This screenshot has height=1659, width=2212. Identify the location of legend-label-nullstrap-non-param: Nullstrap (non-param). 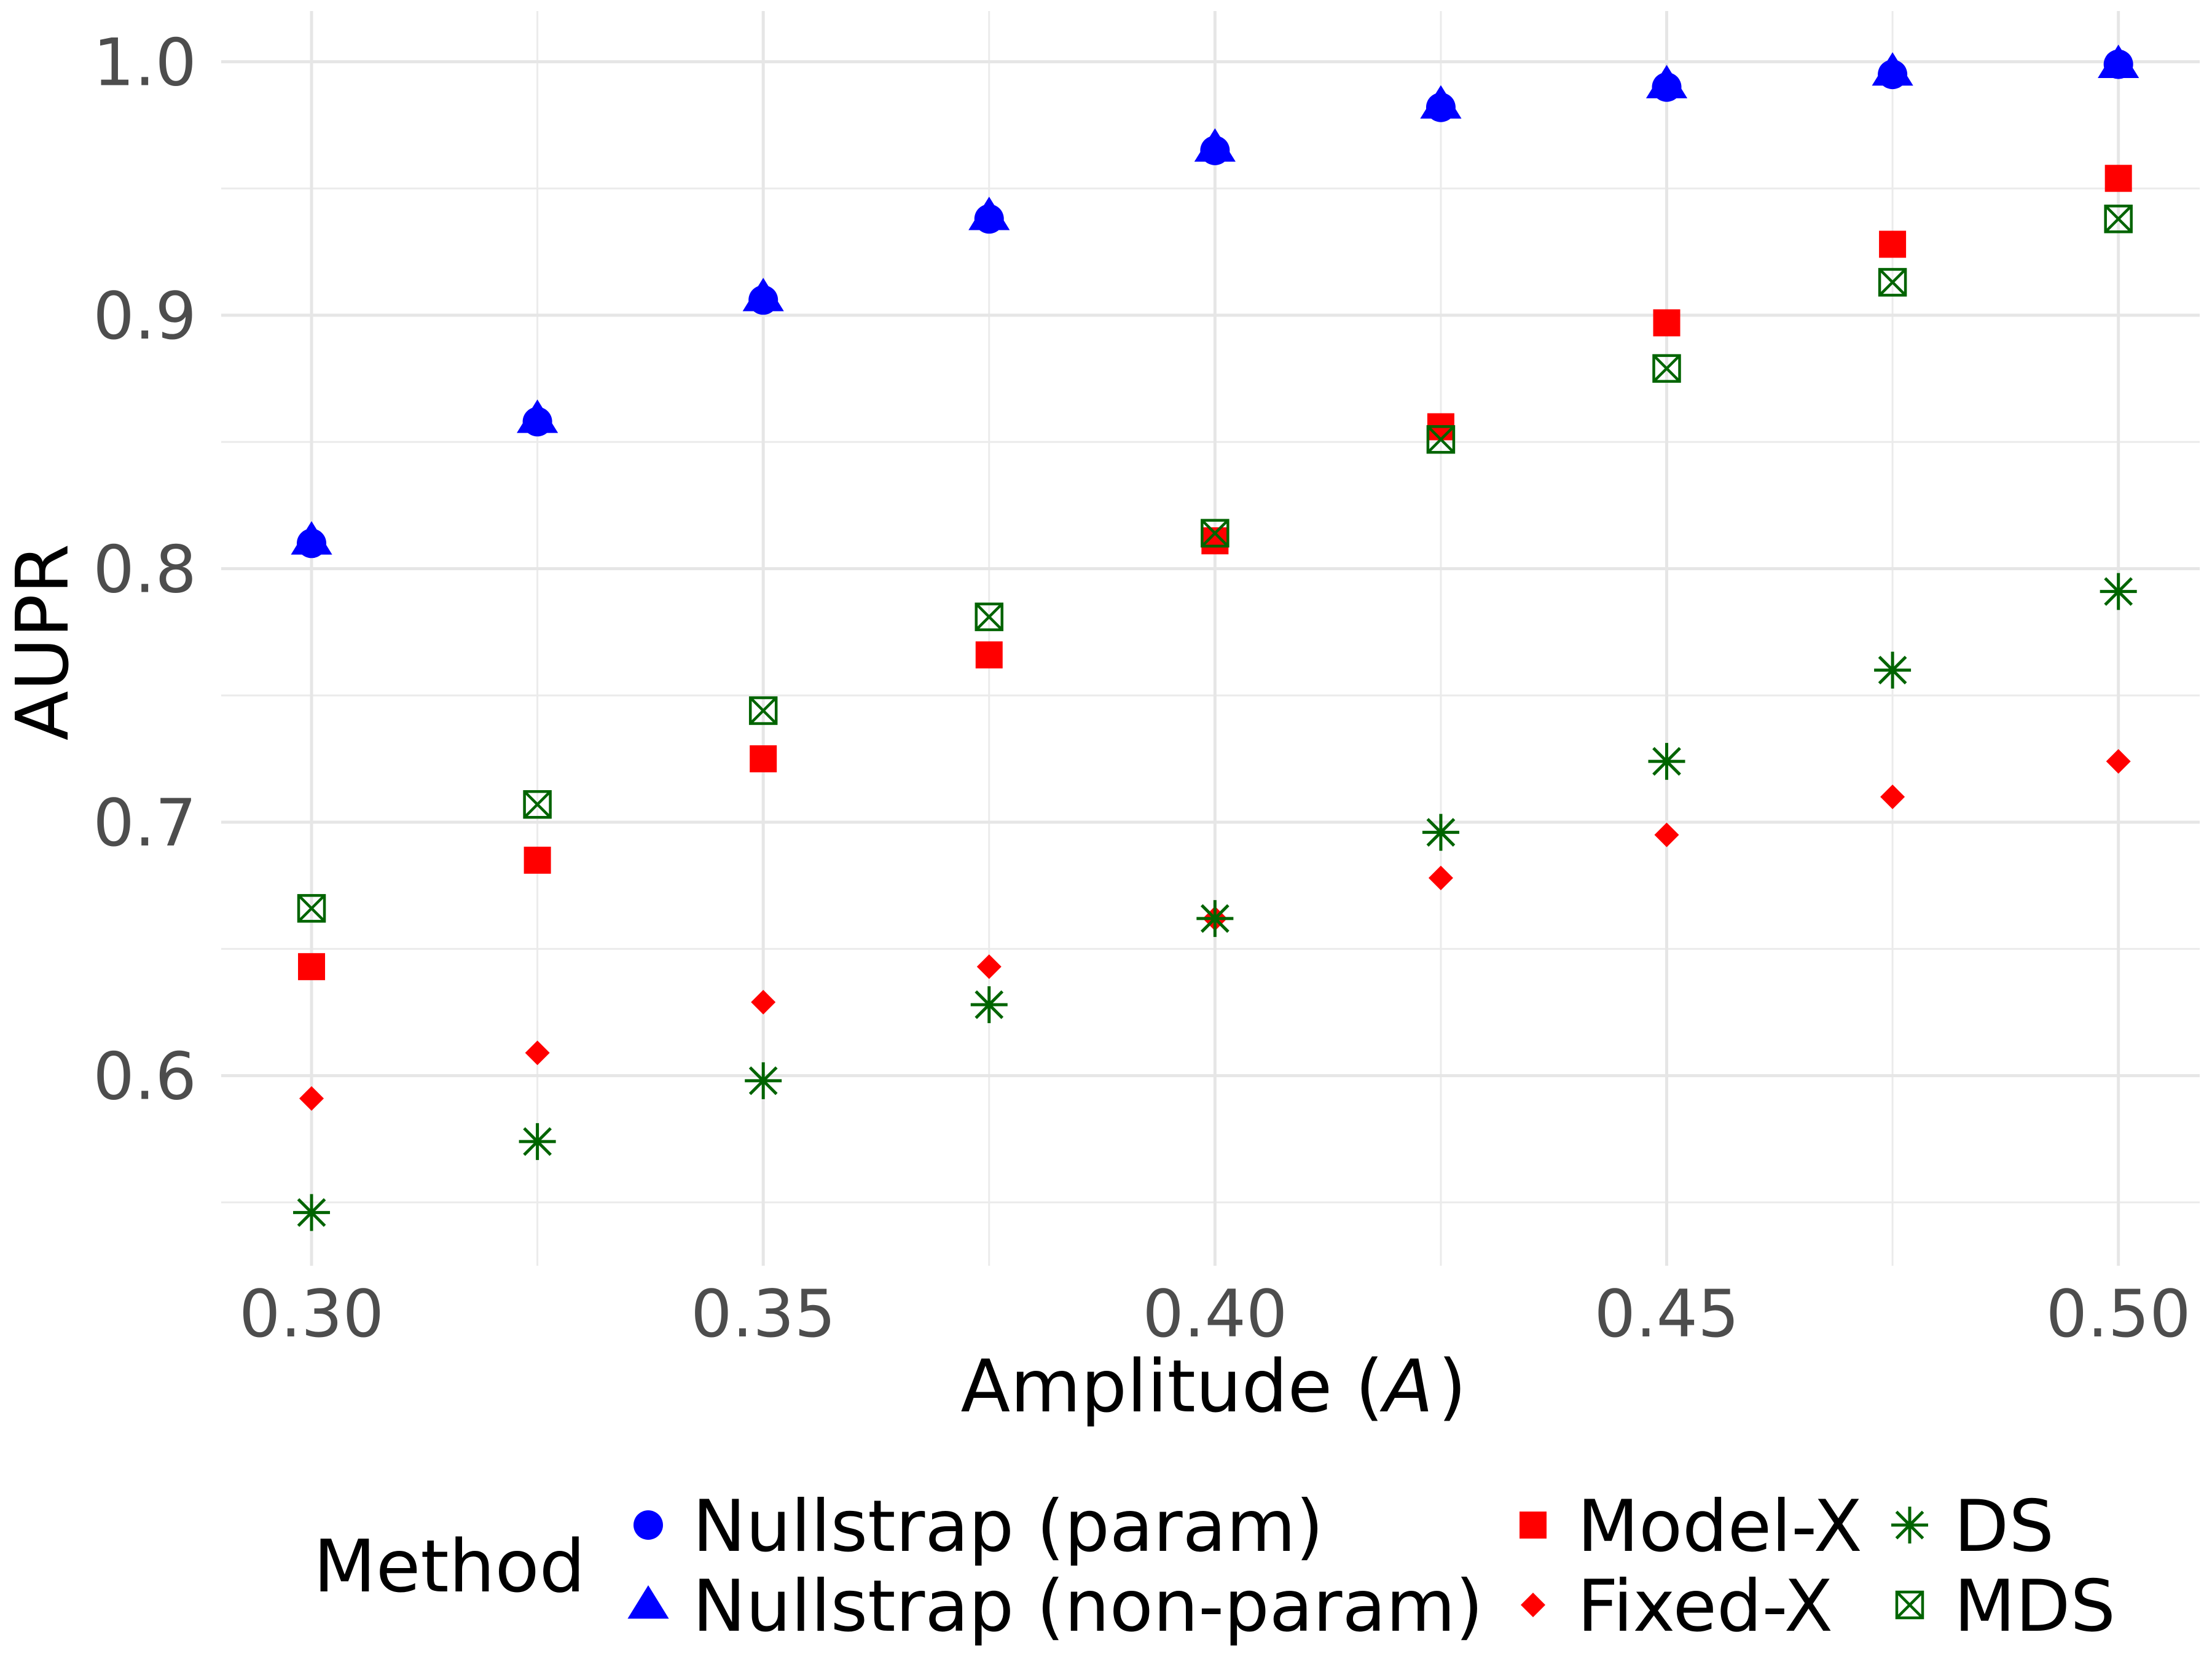
(1087, 1606).